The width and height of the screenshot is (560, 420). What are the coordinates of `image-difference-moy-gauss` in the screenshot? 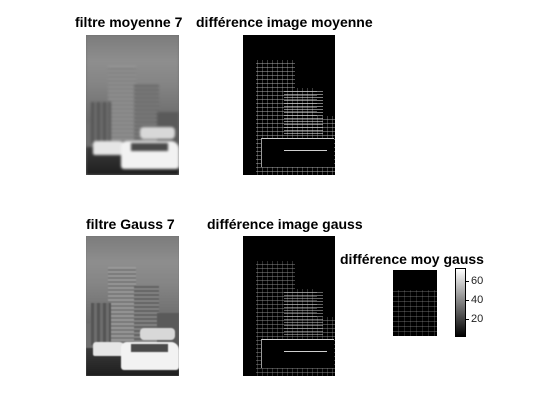 It's located at (415, 303).